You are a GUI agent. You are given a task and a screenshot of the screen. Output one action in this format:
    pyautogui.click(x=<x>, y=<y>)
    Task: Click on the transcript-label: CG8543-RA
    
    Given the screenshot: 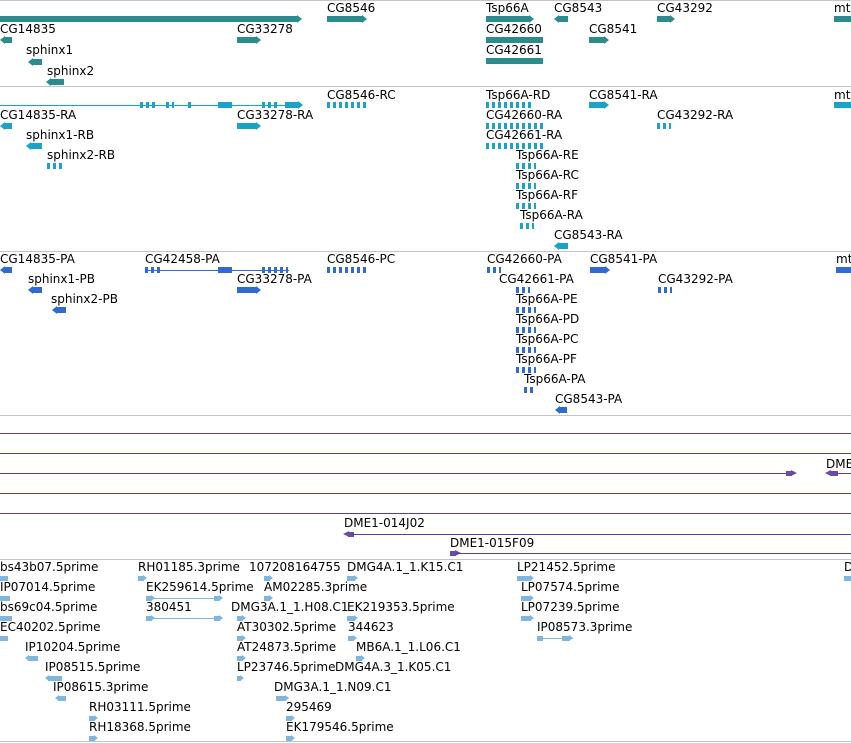 What is the action you would take?
    pyautogui.click(x=588, y=235)
    